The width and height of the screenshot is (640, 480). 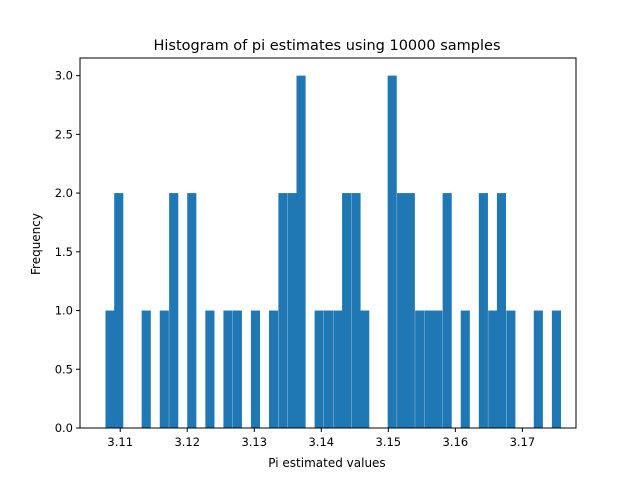 I want to click on y-axis-ticks: 0.0 0.5 1.0 1.5 2.0 2.5 3.0, so click(x=67, y=252).